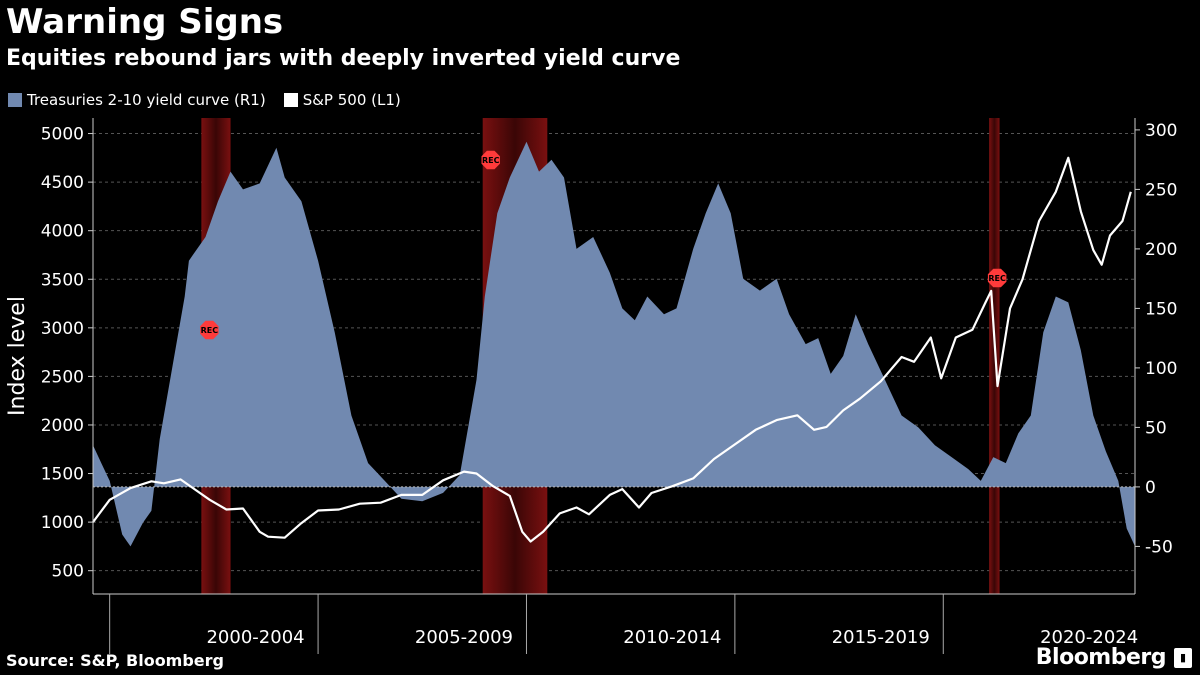  Describe the element at coordinates (994, 356) in the screenshot. I see `recession-band` at that location.